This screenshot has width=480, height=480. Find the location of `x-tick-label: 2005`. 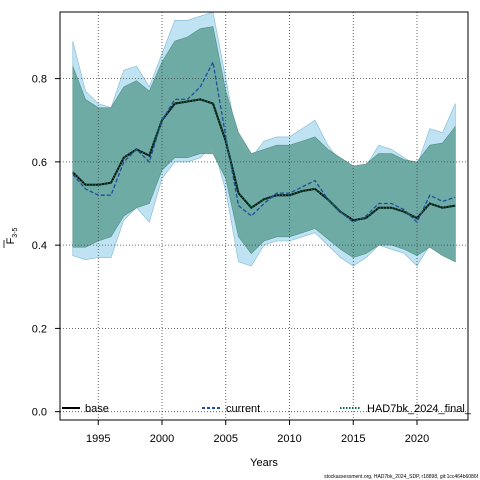

x-tick-label: 2005 is located at coordinates (226, 439).